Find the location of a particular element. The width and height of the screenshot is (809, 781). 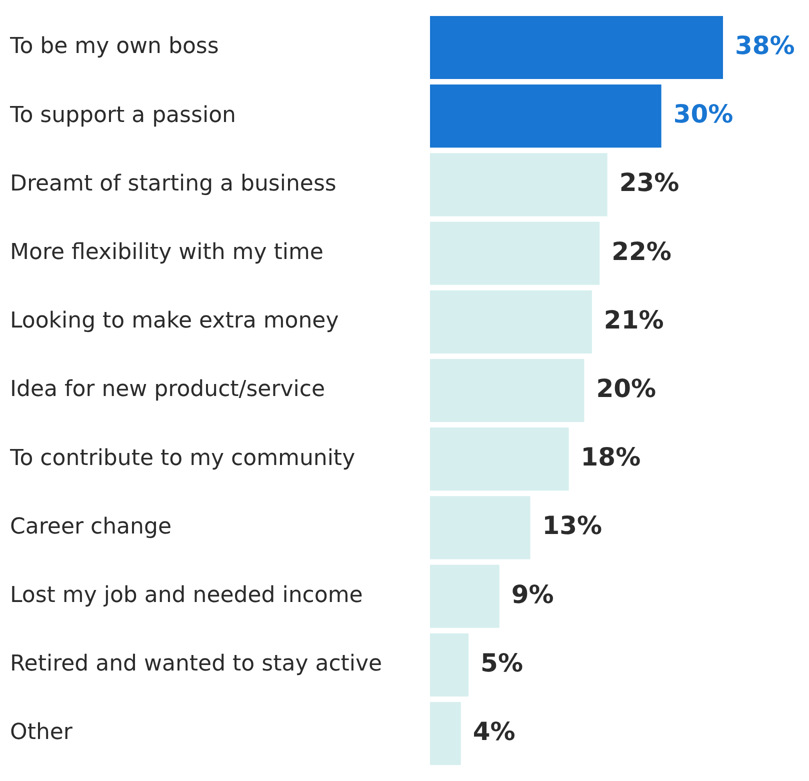

y-tick-label: To contribute to my community is located at coordinates (182, 458).